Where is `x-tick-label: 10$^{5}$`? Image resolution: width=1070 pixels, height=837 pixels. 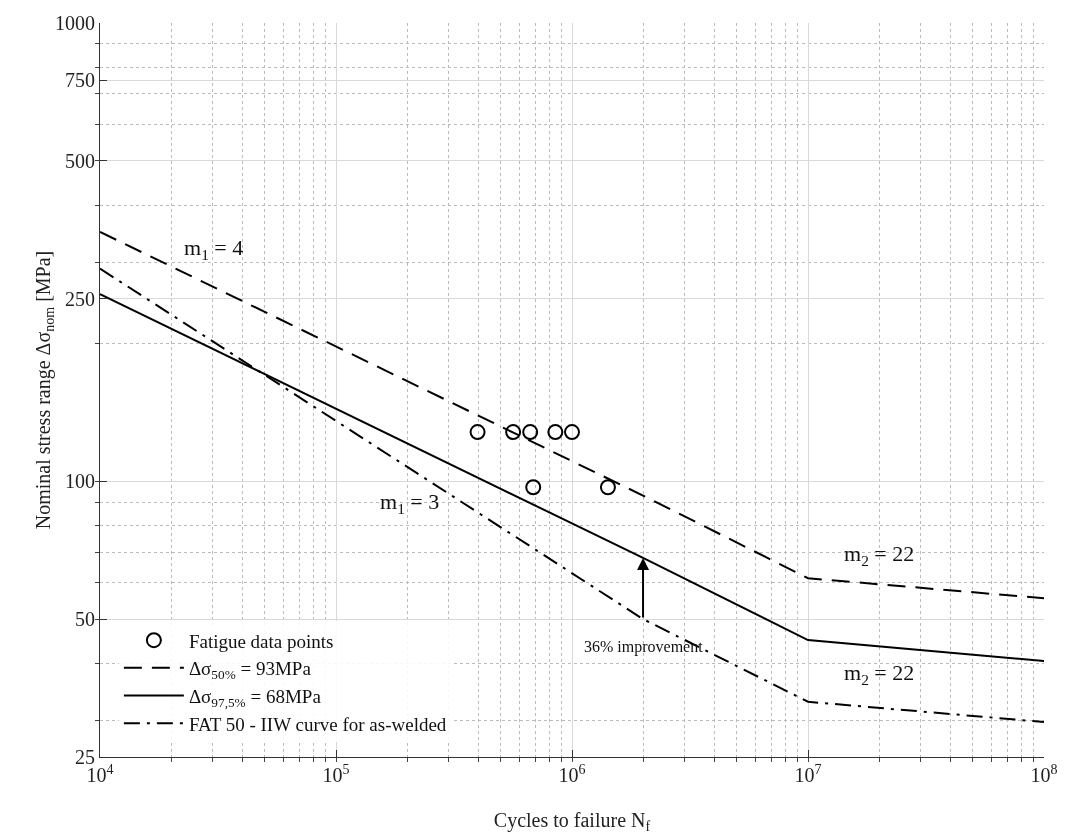
x-tick-label: 10$^{5}$ is located at coordinates (336, 773).